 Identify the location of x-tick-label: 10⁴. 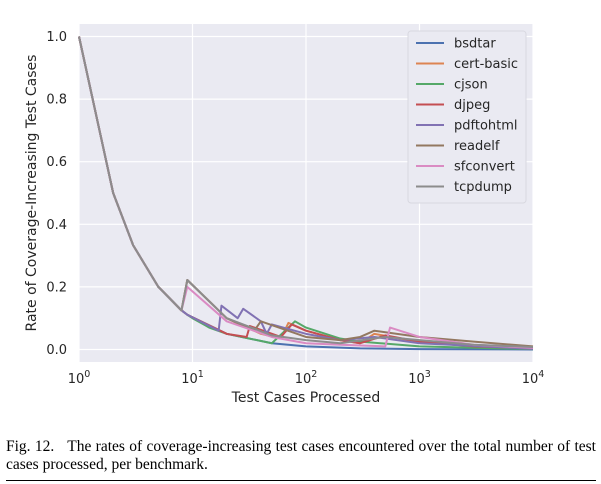
(533, 378).